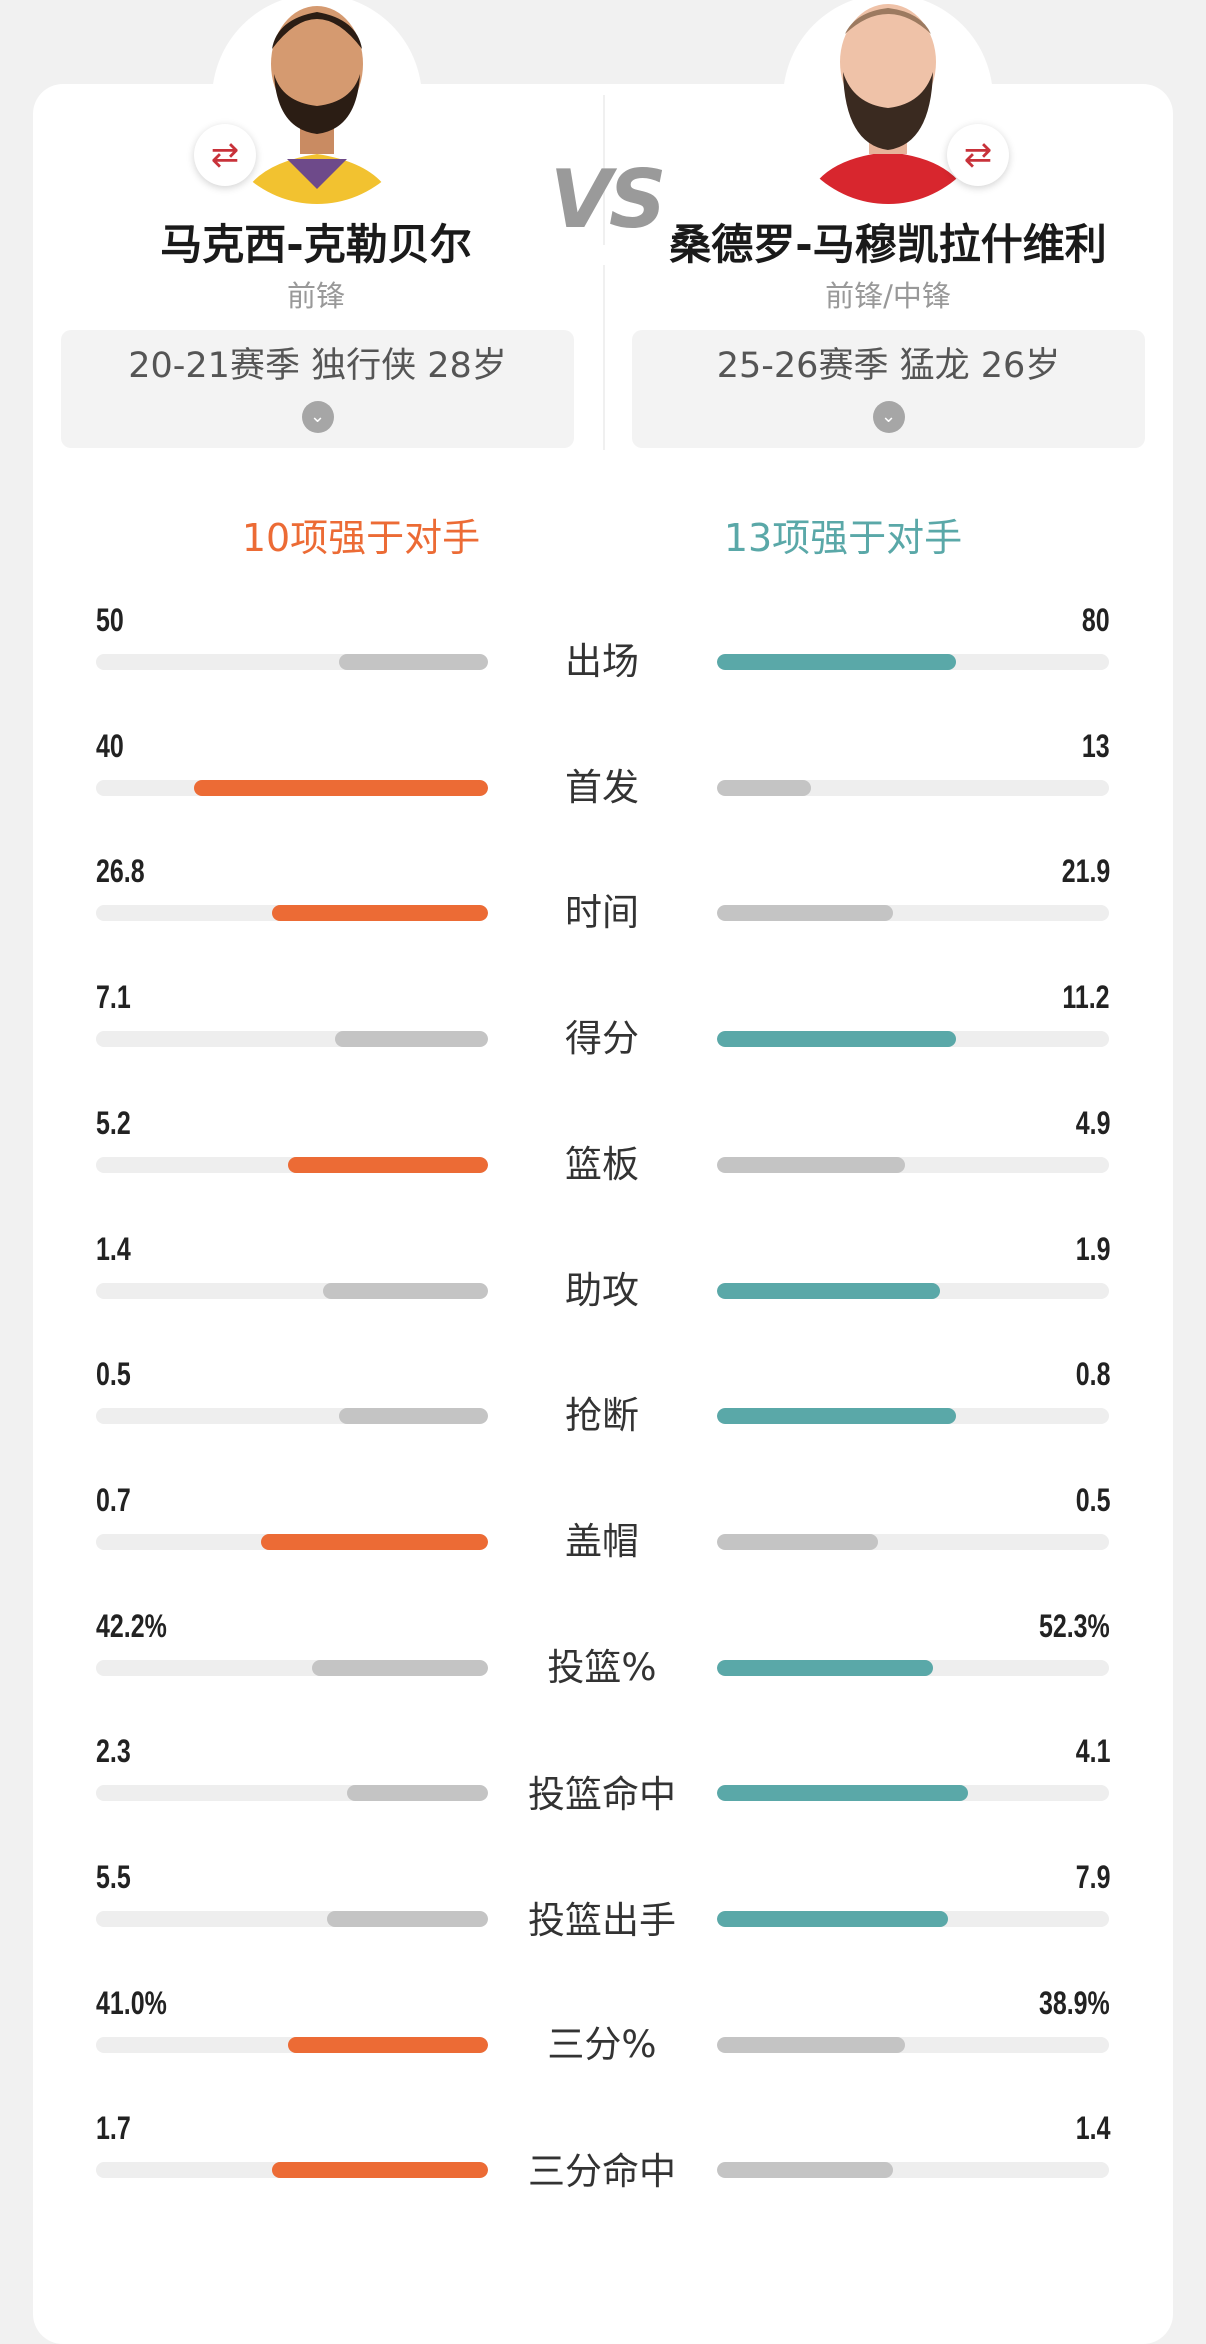  I want to click on left-player-name: 马克西-克勒贝尔, so click(316, 244).